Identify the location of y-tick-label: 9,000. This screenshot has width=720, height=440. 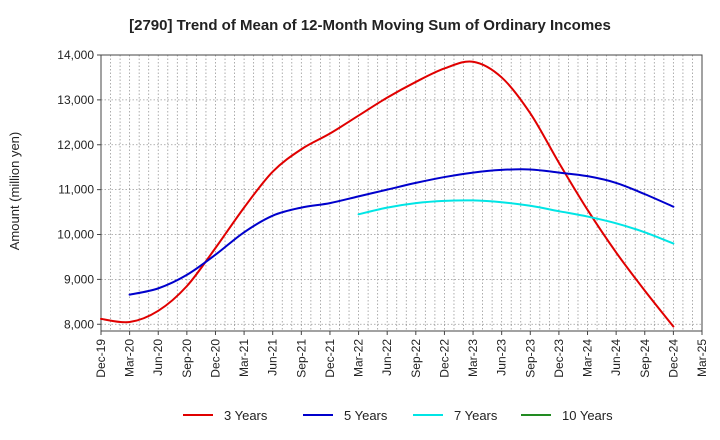
(79, 279).